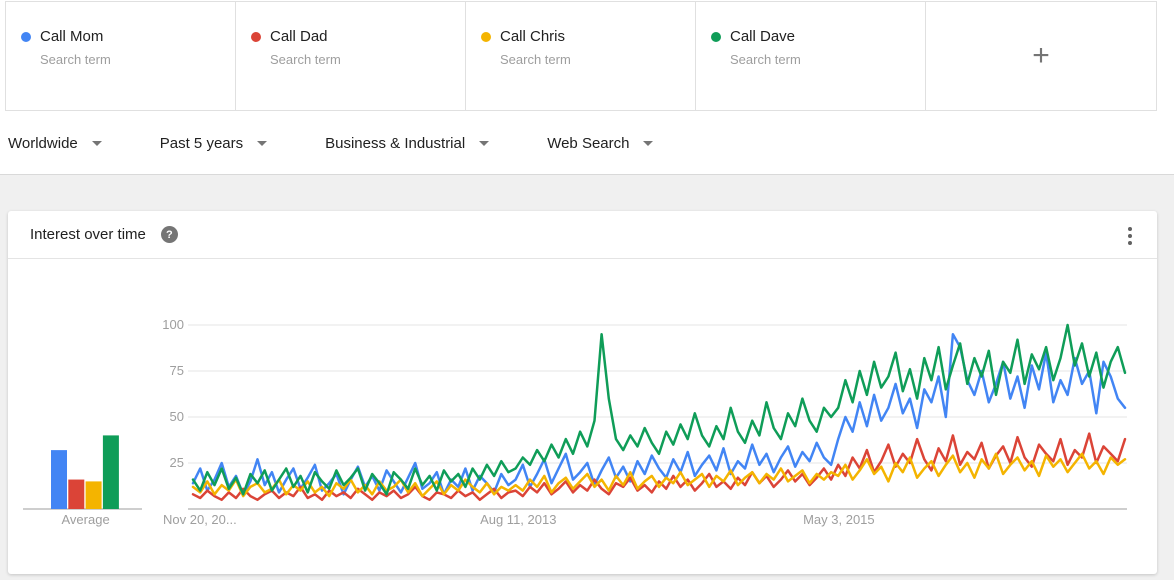 The image size is (1174, 580). I want to click on plus-icon: +, so click(1041, 55).